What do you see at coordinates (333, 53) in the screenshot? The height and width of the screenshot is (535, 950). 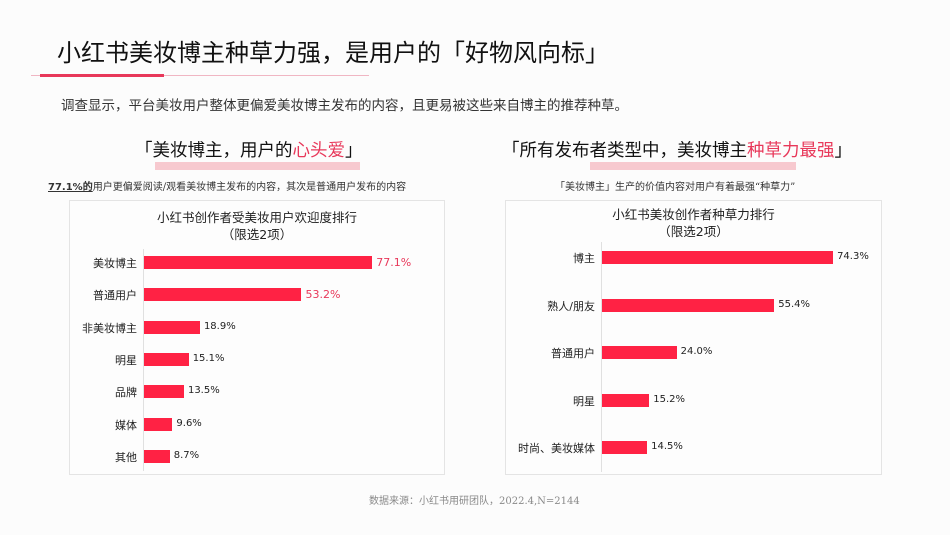 I see `page-title: 小红书美妆博主种草力强，是用户的「好物风向标」` at bounding box center [333, 53].